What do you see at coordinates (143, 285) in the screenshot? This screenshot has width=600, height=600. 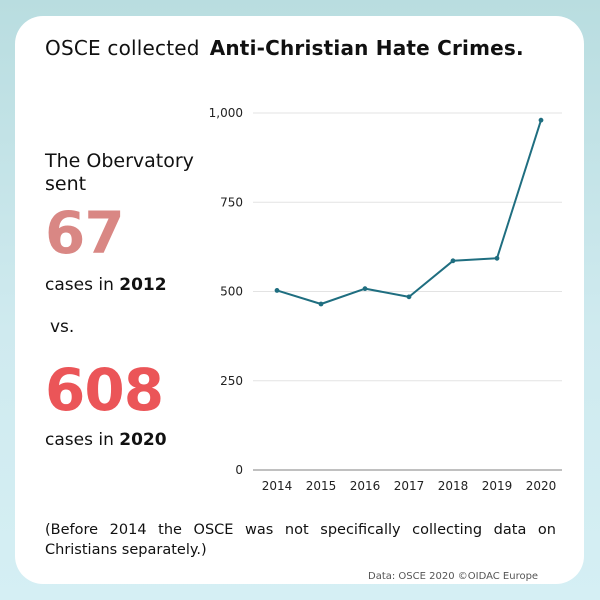 I see `year-2012: 2012` at bounding box center [143, 285].